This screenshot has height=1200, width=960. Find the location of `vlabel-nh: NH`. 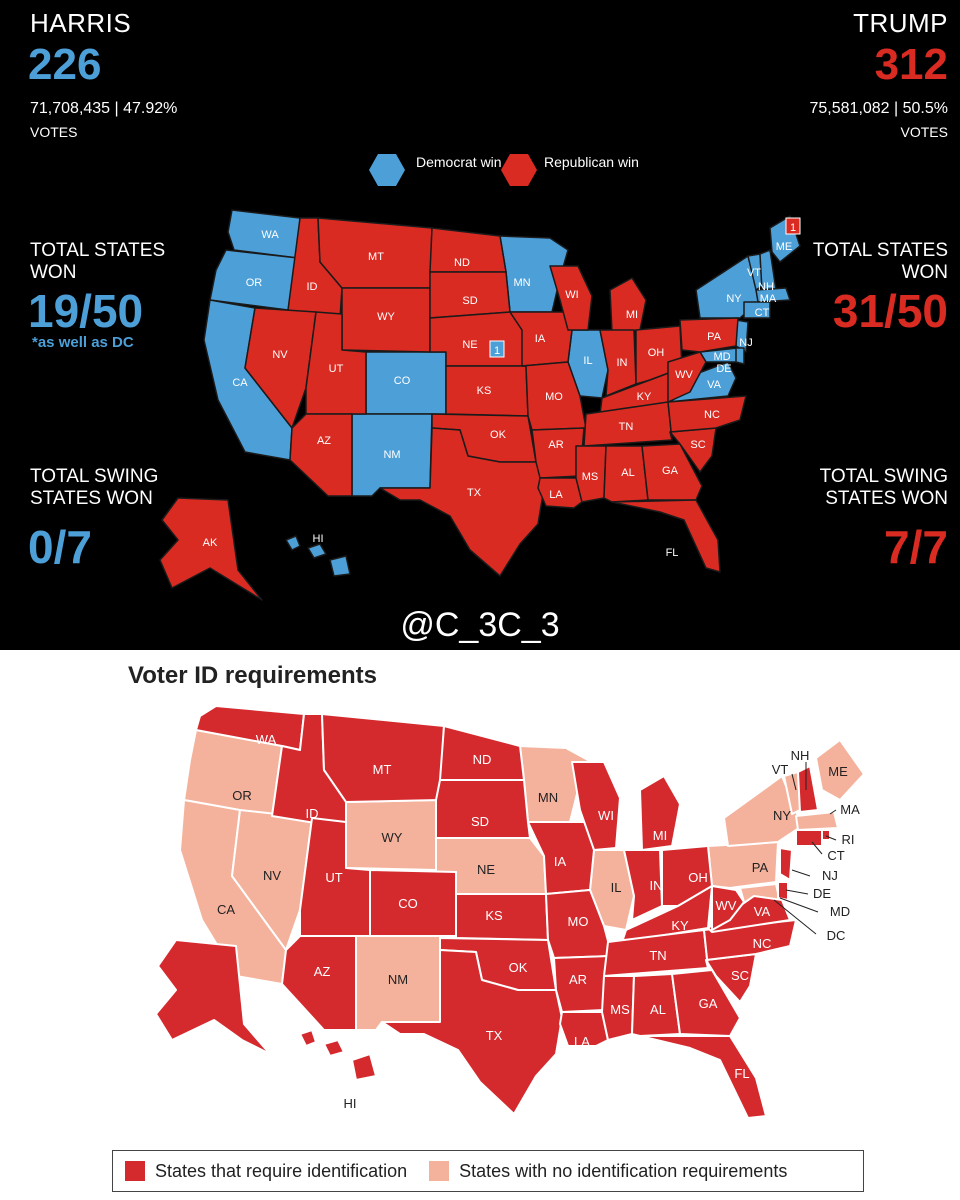

vlabel-nh: NH is located at coordinates (800, 755).